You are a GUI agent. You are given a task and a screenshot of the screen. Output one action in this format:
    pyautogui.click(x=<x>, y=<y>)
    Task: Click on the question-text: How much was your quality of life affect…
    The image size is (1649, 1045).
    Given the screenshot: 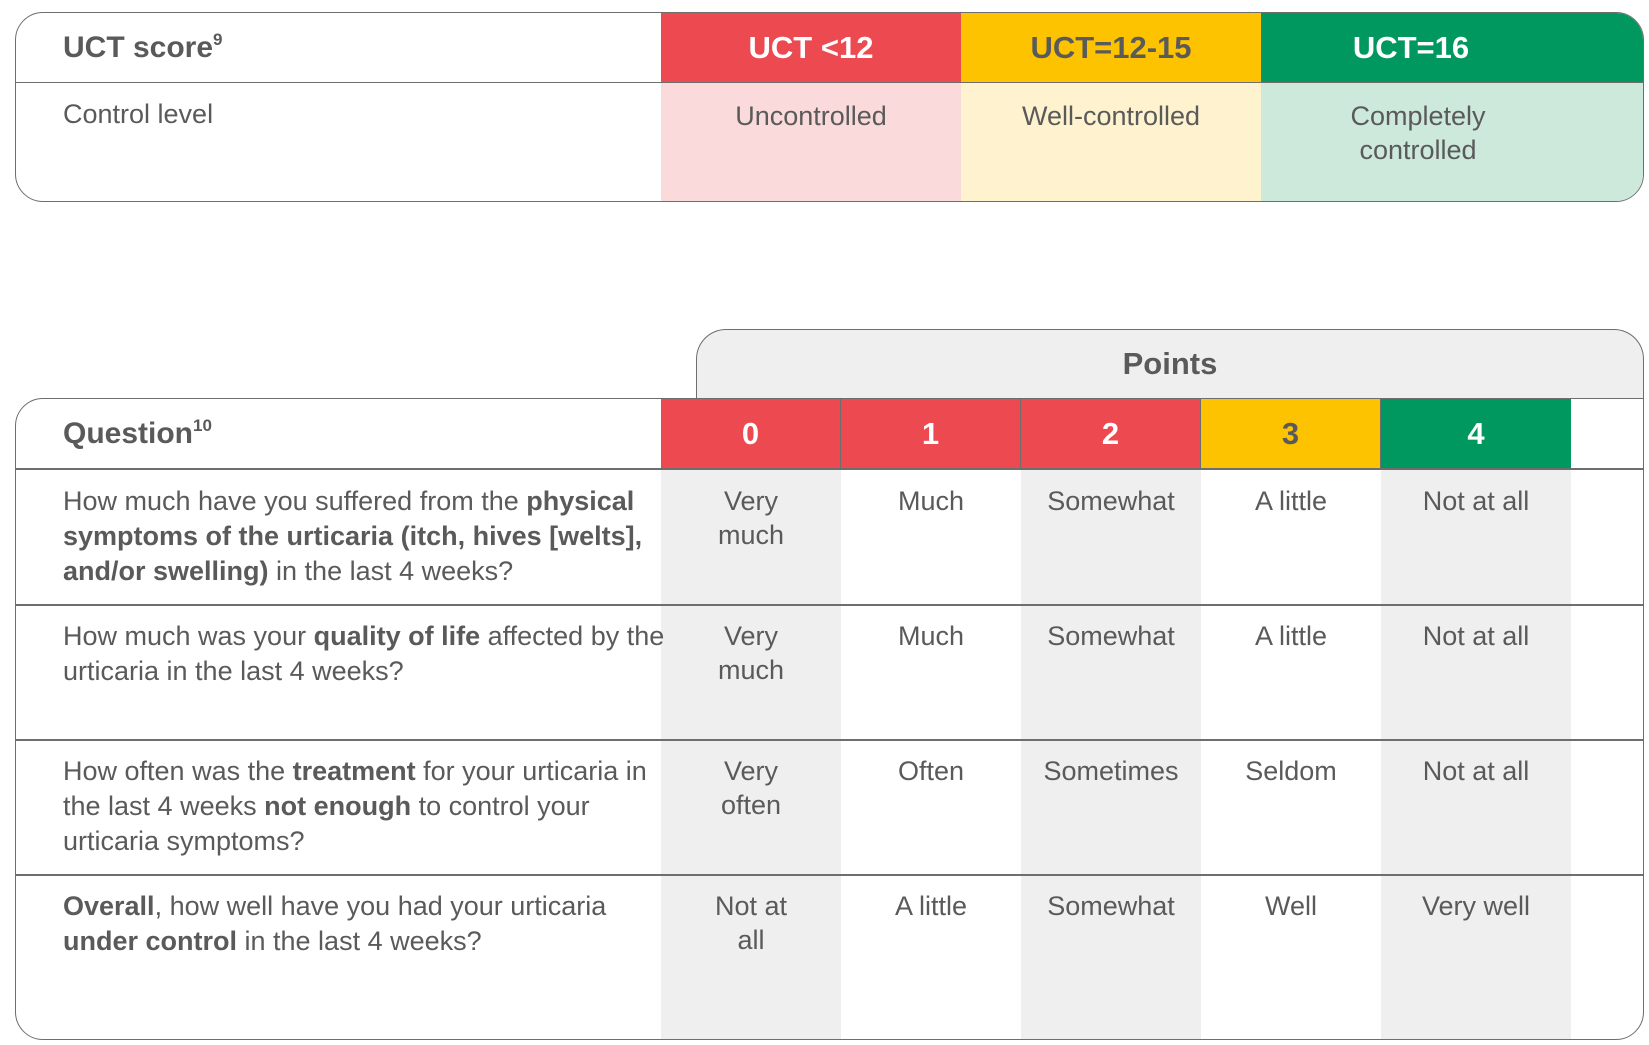 What is the action you would take?
    pyautogui.click(x=364, y=653)
    